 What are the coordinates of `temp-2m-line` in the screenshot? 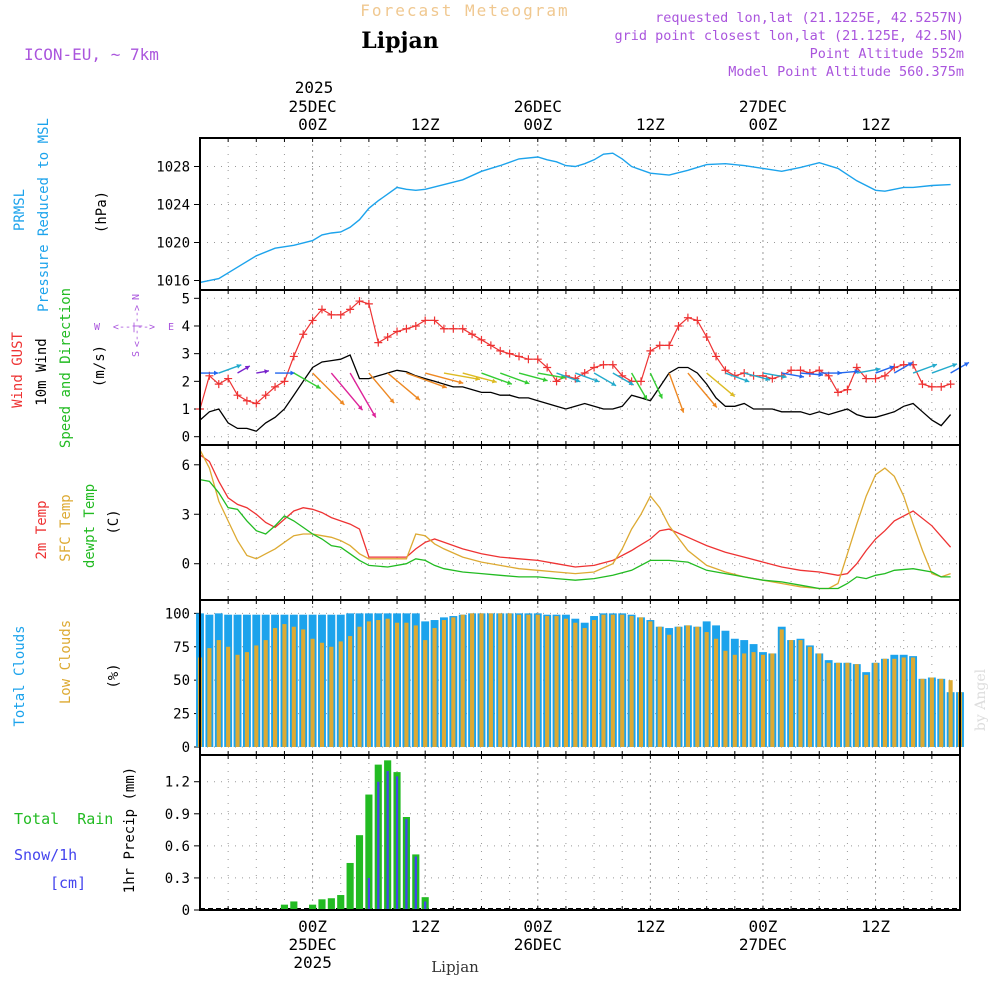 It's located at (575, 515).